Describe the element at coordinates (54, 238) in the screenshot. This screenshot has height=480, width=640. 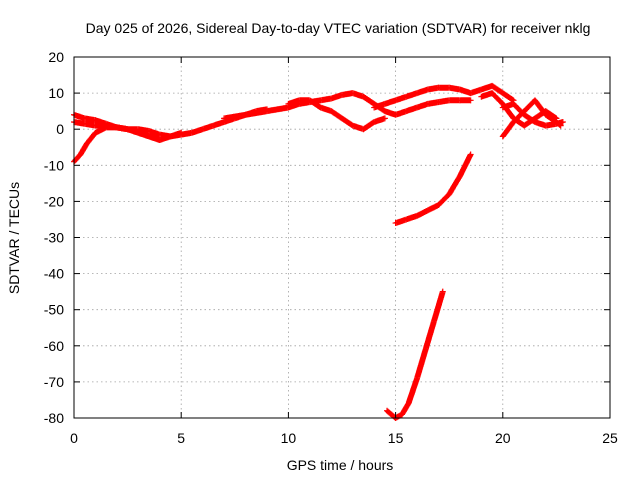
I see `y-tick-label: -30` at that location.